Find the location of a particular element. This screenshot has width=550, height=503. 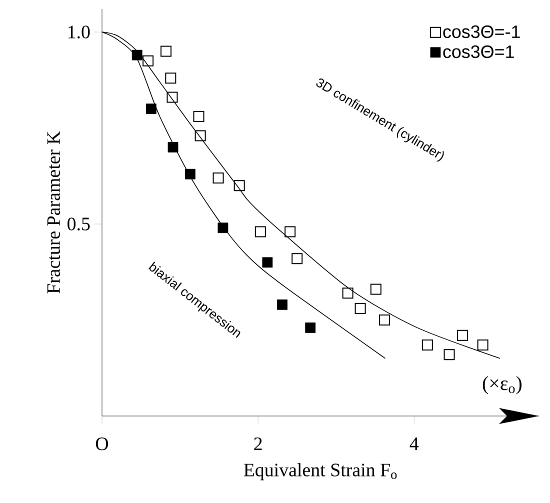

annotation: (×ε$_{o}$) is located at coordinates (502, 385).